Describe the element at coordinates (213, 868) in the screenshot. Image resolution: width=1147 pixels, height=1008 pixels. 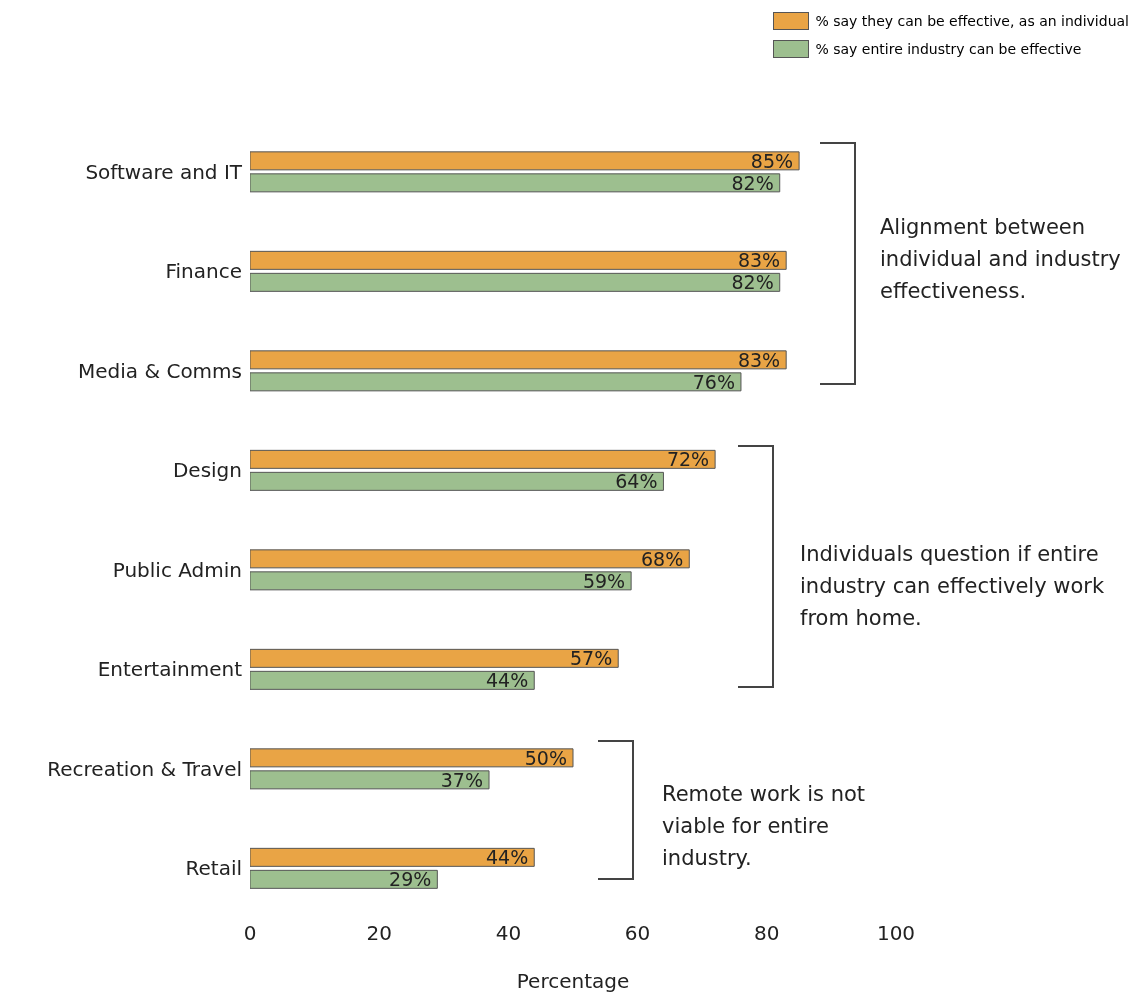
I see `y-tick-label: Retail` at that location.